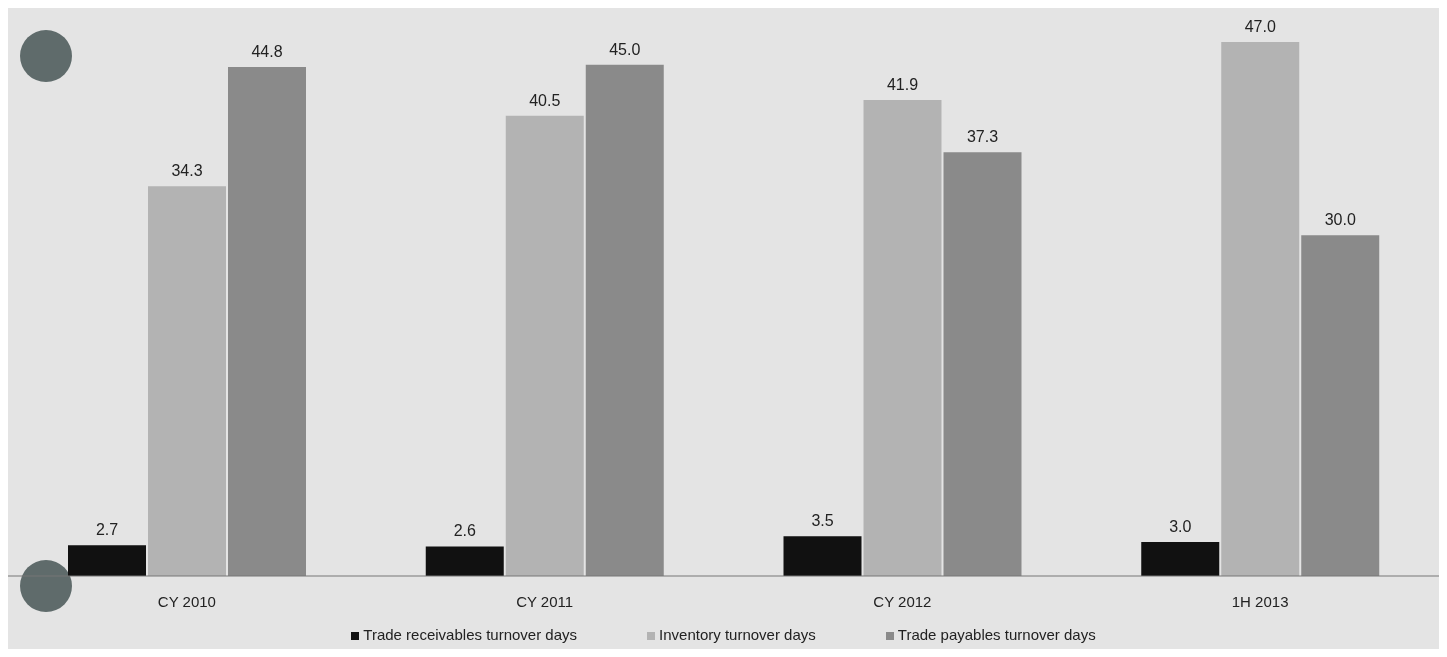  What do you see at coordinates (1340, 220) in the screenshot?
I see `data-label: 30.0` at bounding box center [1340, 220].